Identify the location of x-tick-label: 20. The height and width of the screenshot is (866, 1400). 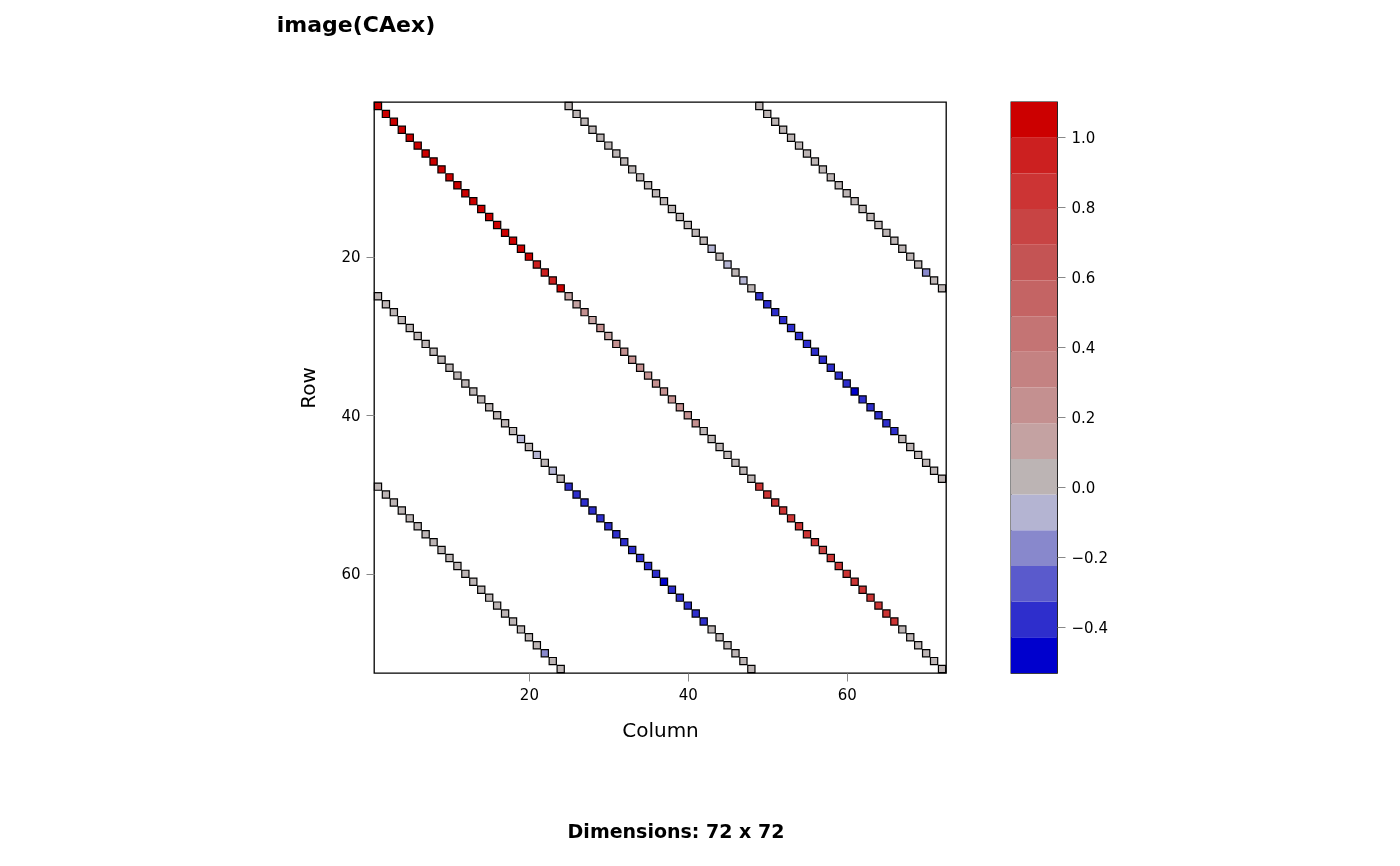
(529, 694).